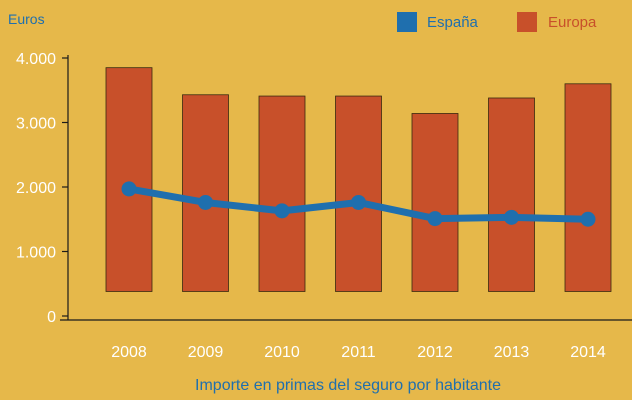  What do you see at coordinates (282, 352) in the screenshot?
I see `x-tick-label: 2010` at bounding box center [282, 352].